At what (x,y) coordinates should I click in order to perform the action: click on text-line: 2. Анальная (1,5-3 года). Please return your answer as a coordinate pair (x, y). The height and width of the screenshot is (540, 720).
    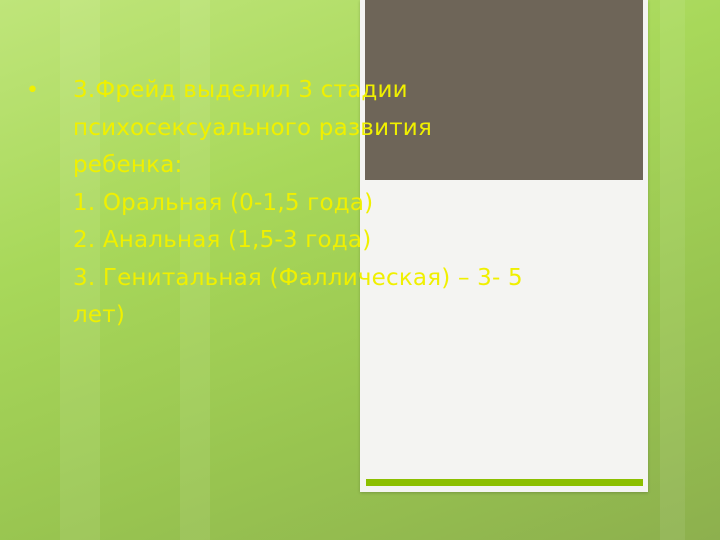
    Looking at the image, I should click on (222, 240).